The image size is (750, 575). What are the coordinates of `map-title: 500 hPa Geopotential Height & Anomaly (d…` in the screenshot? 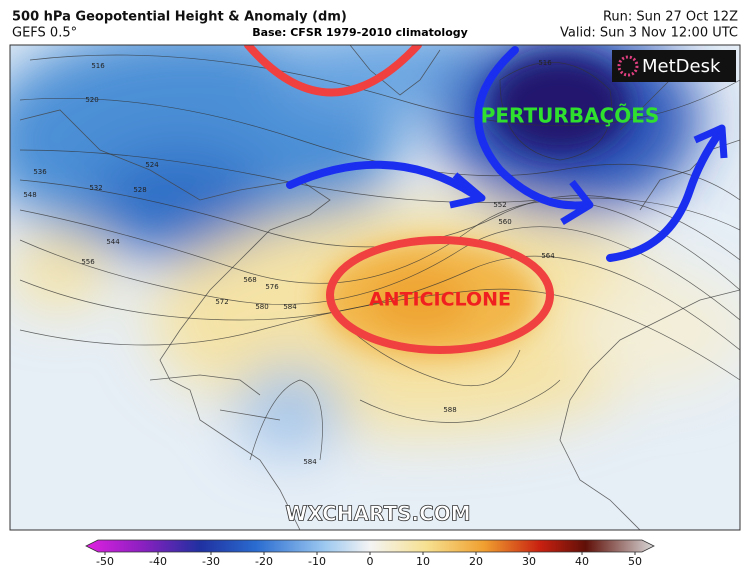 It's located at (179, 17).